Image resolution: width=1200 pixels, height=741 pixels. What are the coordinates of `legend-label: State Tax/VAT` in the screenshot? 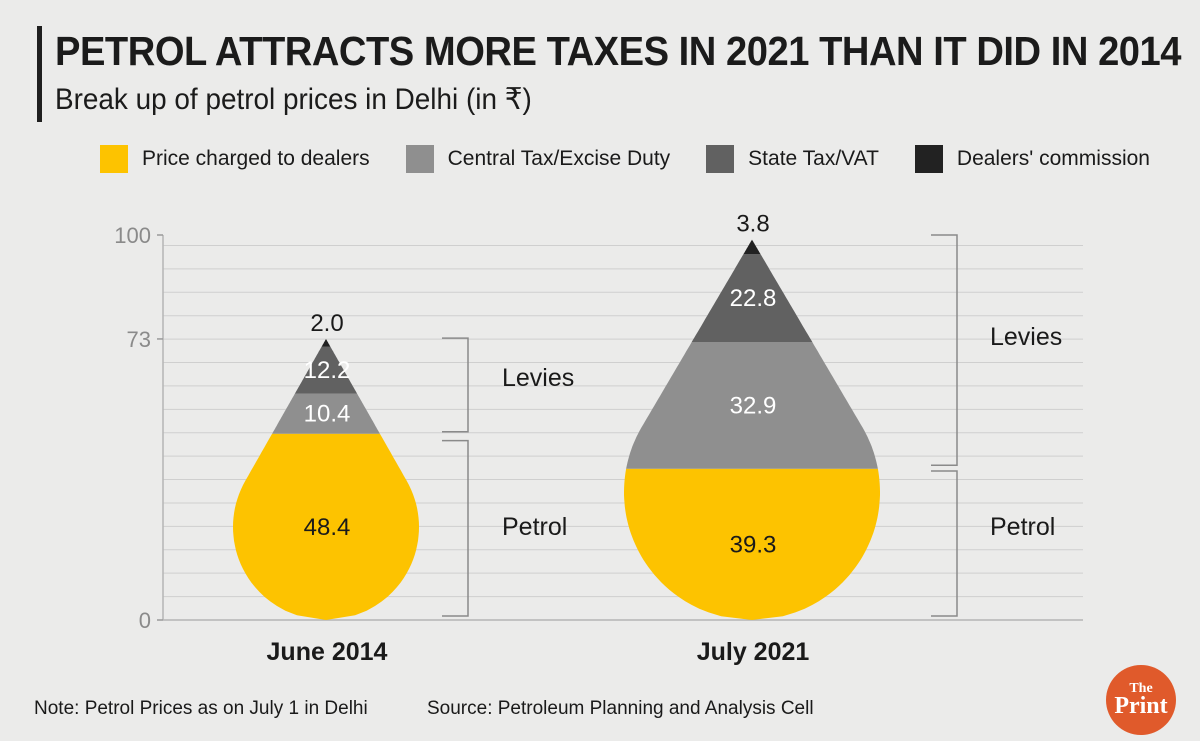 It's located at (813, 158).